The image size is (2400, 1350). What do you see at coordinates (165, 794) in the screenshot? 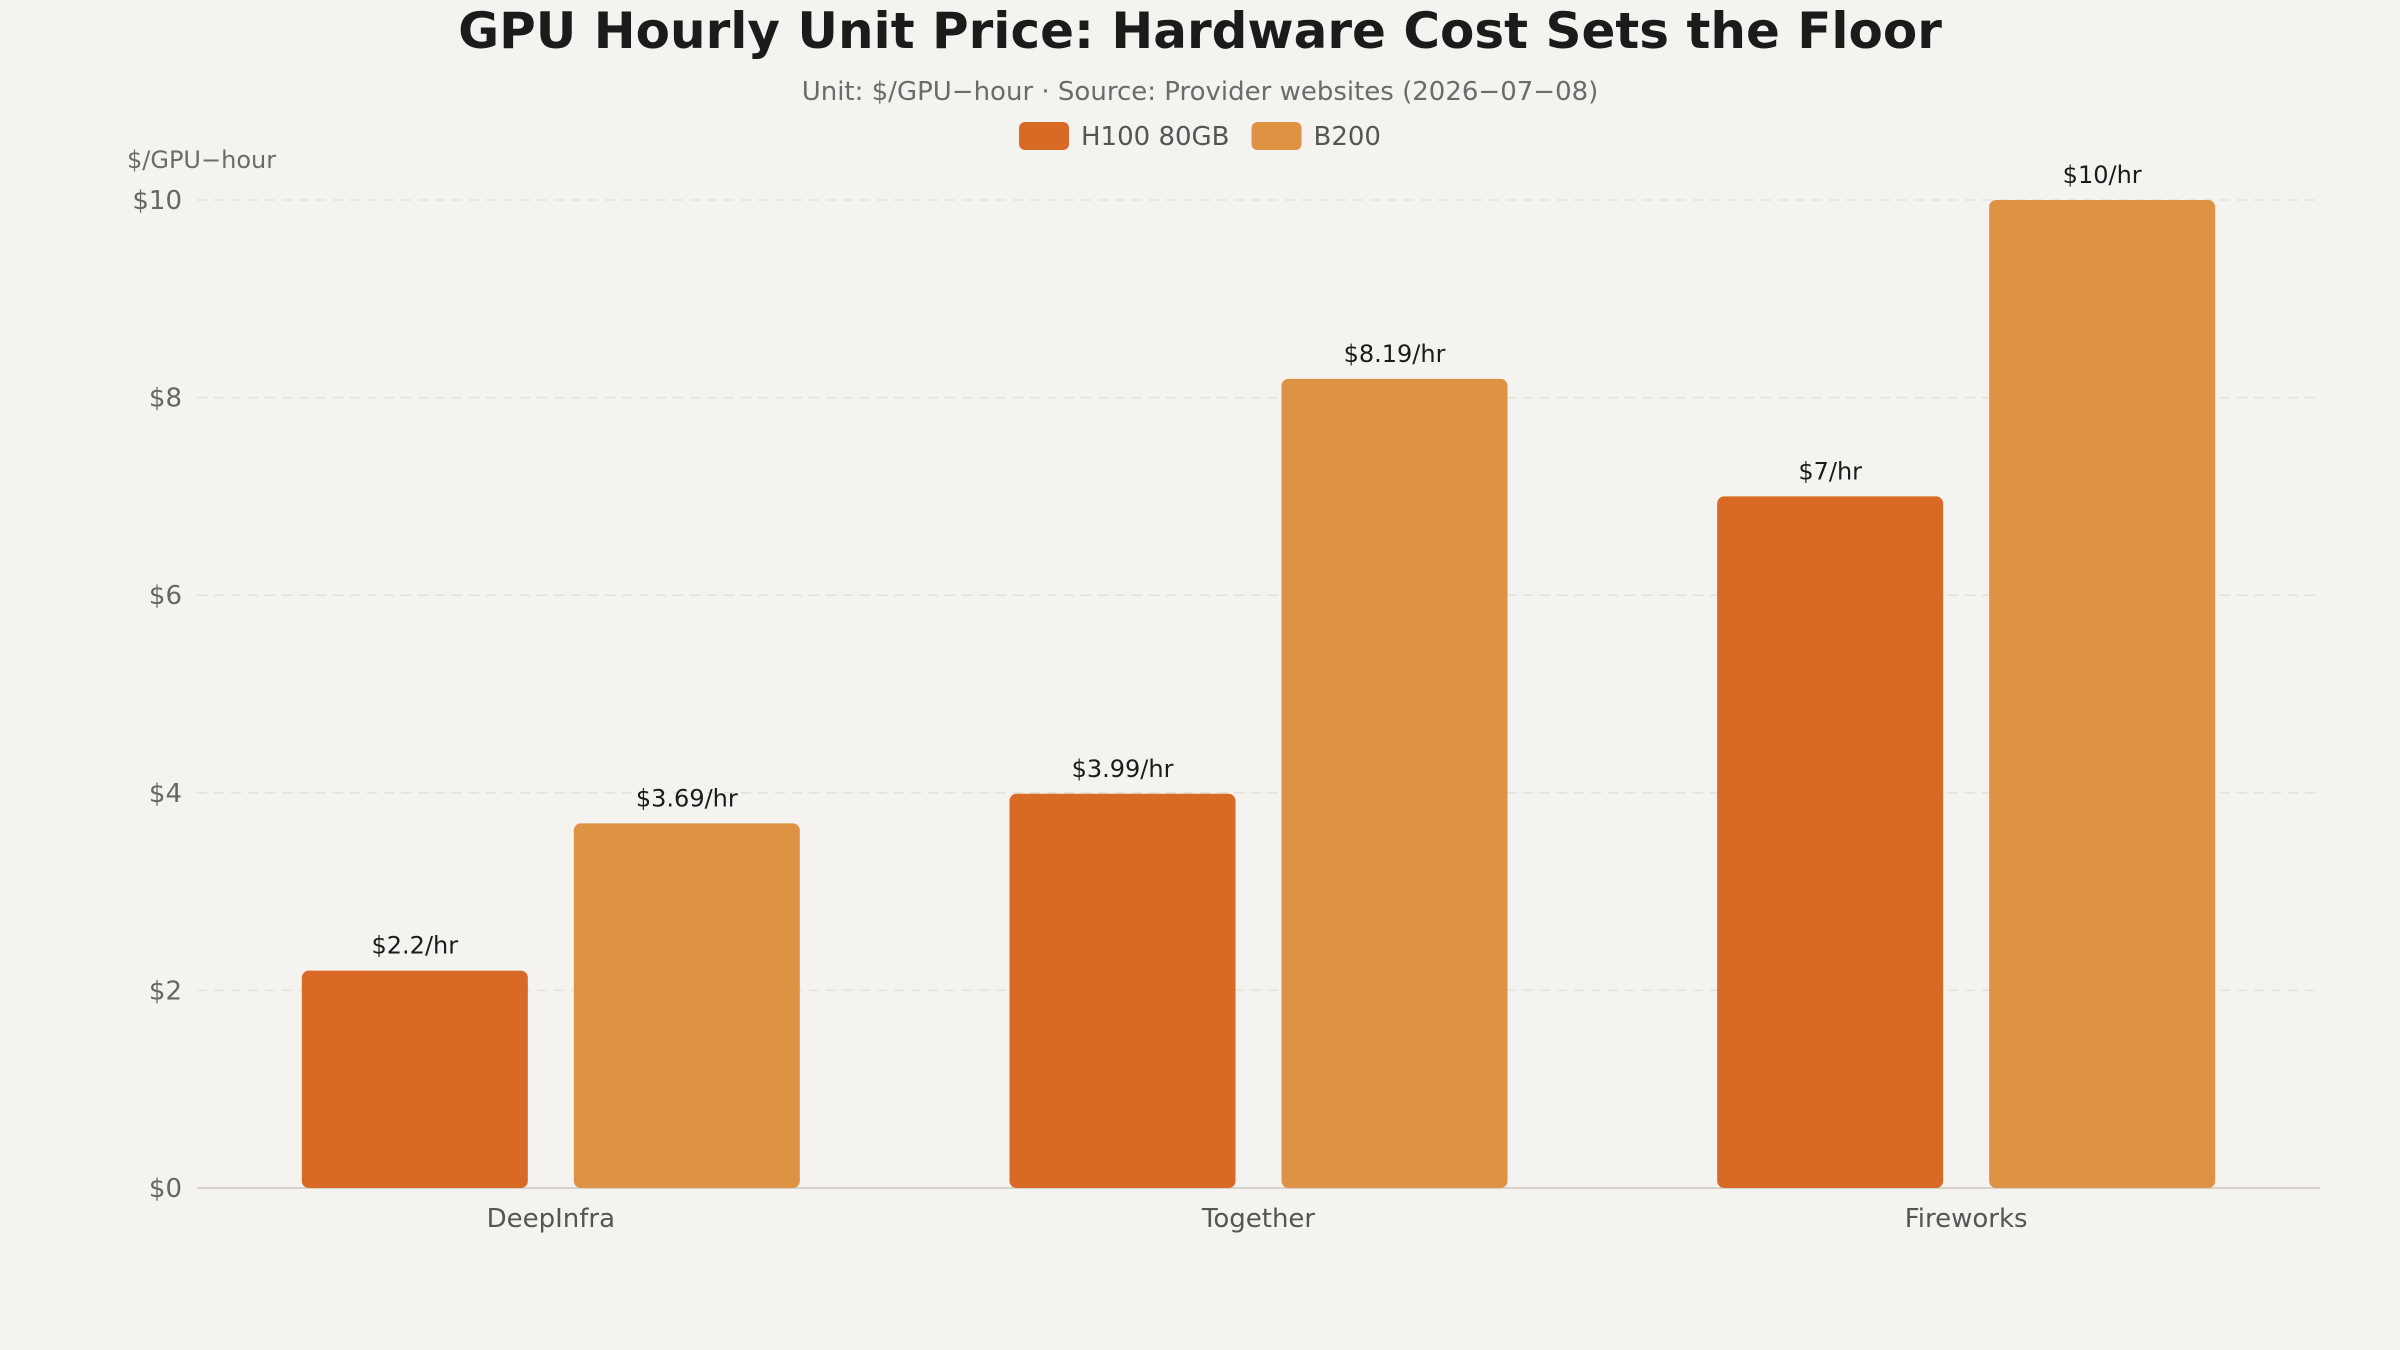
I see `y-tick-label: $4` at bounding box center [165, 794].